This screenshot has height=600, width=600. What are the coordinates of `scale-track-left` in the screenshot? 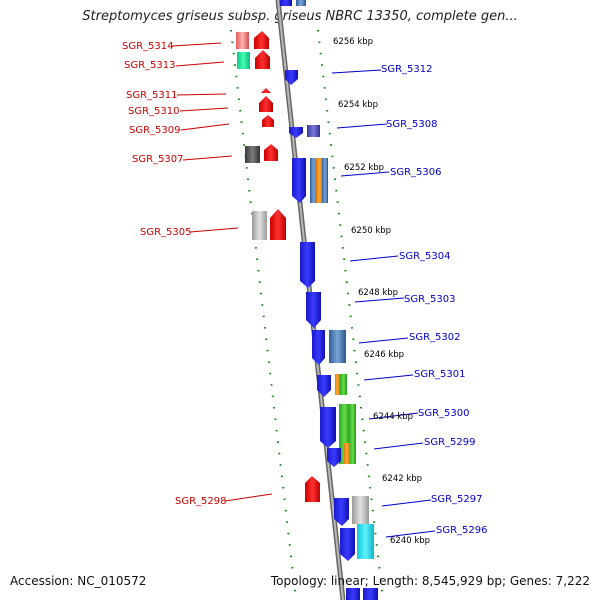 It's located at (263, 314).